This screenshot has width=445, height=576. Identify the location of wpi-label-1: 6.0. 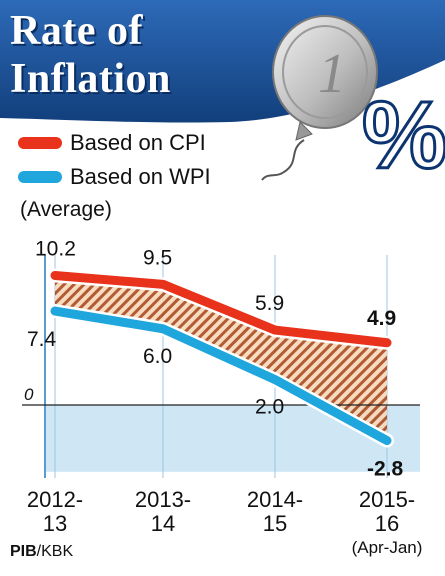
(157, 356).